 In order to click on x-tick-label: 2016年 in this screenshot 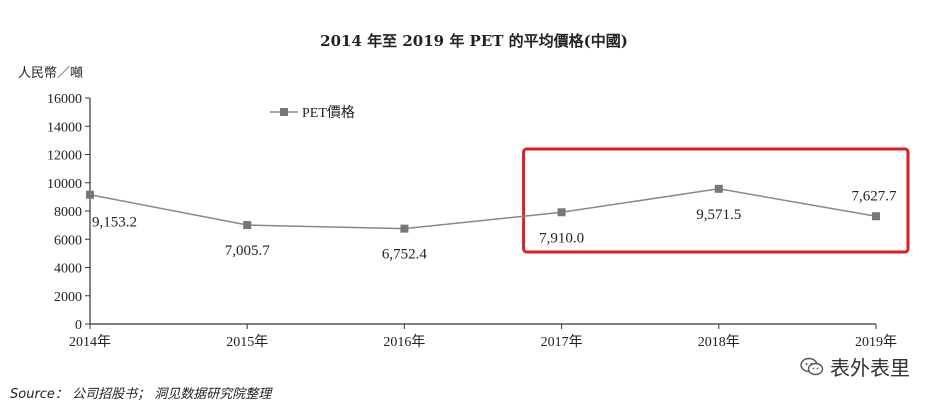, I will do `click(404, 342)`.